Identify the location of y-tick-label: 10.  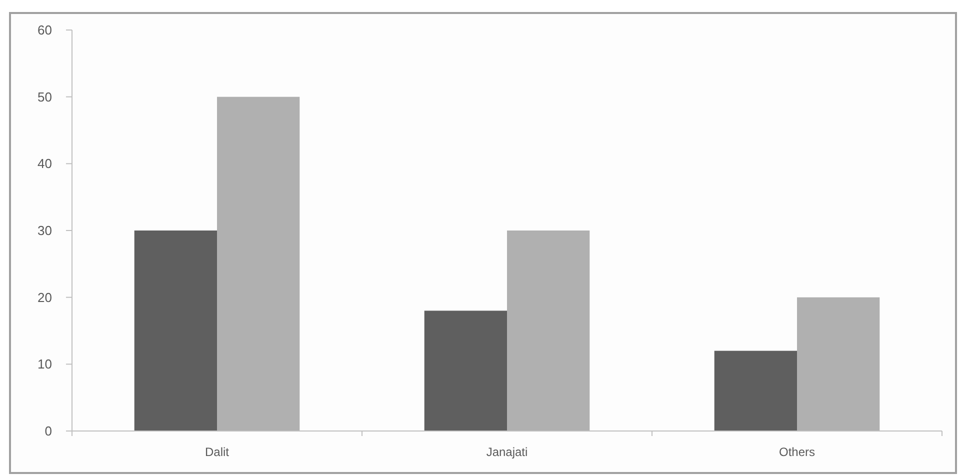
(45, 364).